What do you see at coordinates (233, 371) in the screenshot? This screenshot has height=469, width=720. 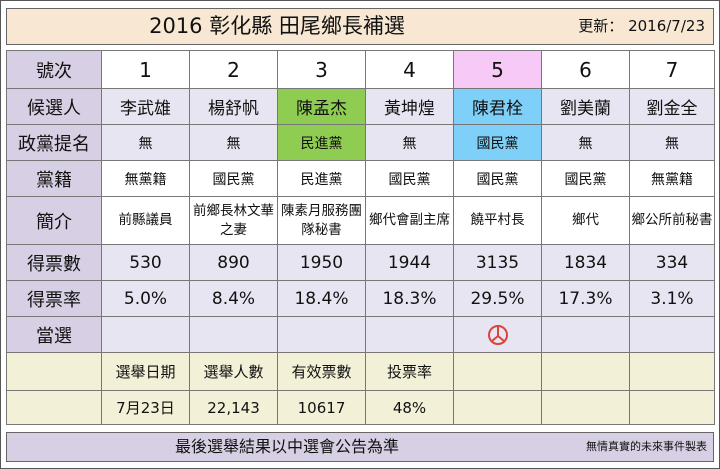 I see `electorate-label: 選舉人數` at bounding box center [233, 371].